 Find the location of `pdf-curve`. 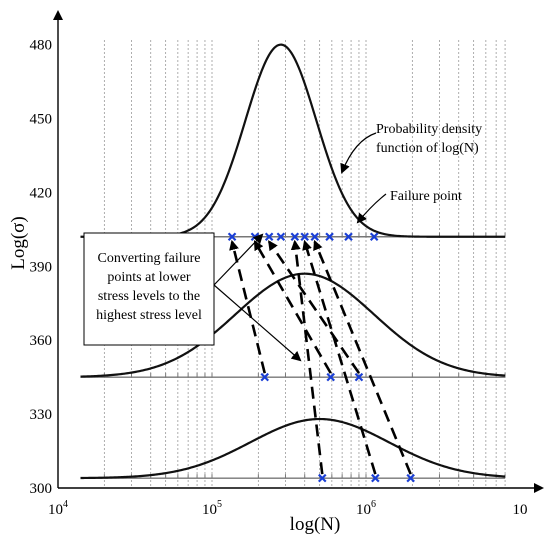

pdf-curve is located at coordinates (293, 448).